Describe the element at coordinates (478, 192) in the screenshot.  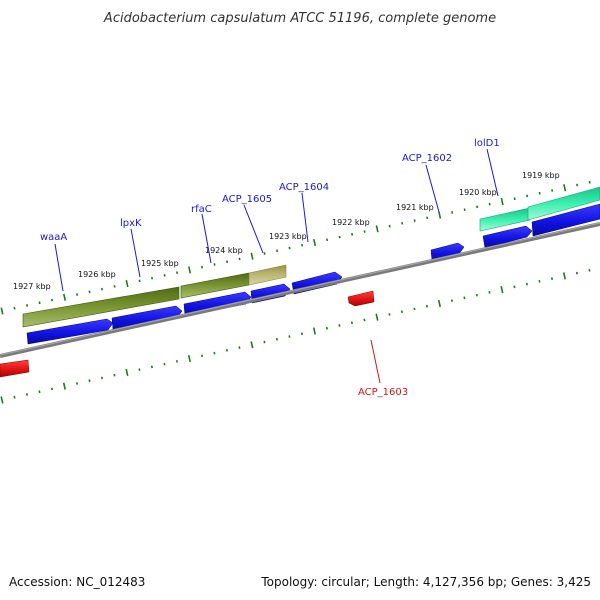
I see `kbp-label-1920: 1920 kbp` at that location.